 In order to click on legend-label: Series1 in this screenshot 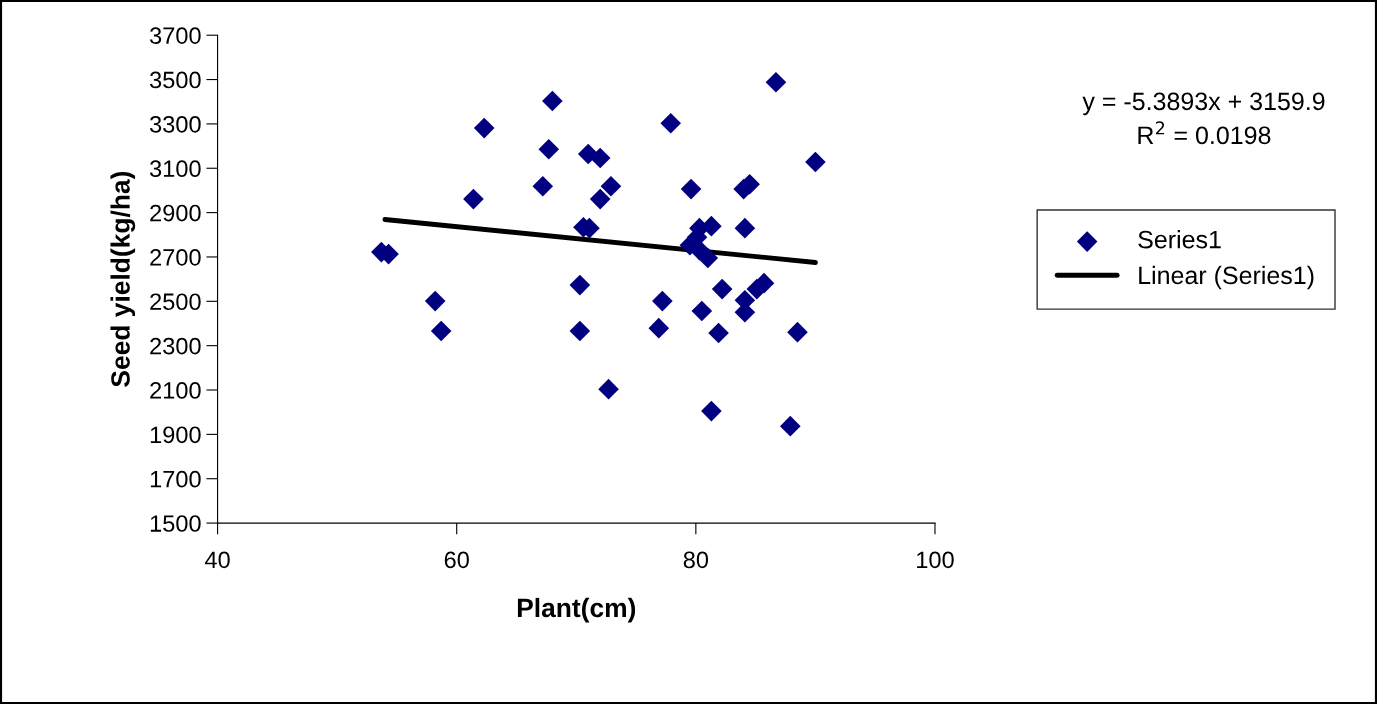, I will do `click(1179, 239)`.